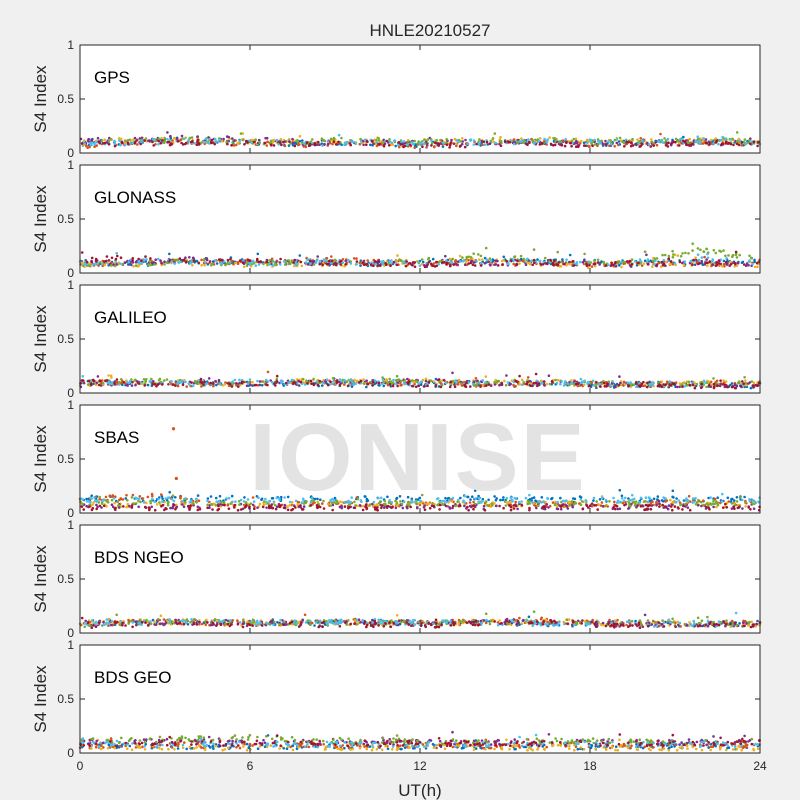 The width and height of the screenshot is (800, 800). Describe the element at coordinates (70, 273) in the screenshot. I see `y-tick-label: 0` at that location.